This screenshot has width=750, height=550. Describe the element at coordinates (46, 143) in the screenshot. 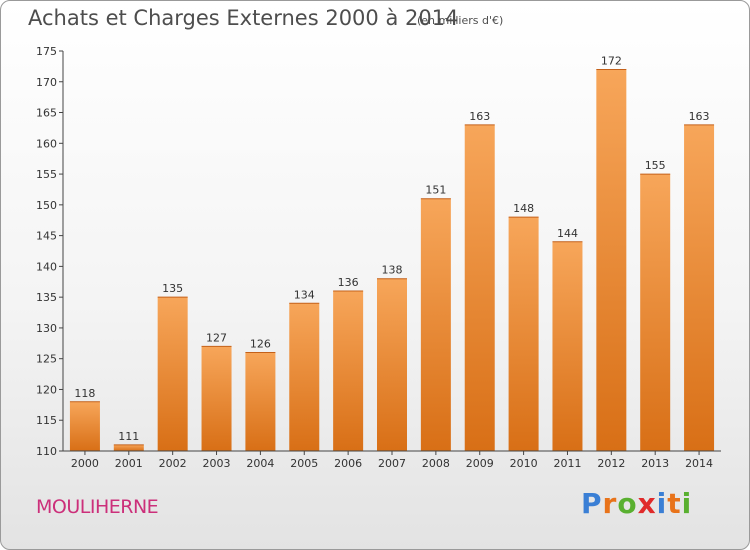

I see `y-tick-label: 160` at that location.